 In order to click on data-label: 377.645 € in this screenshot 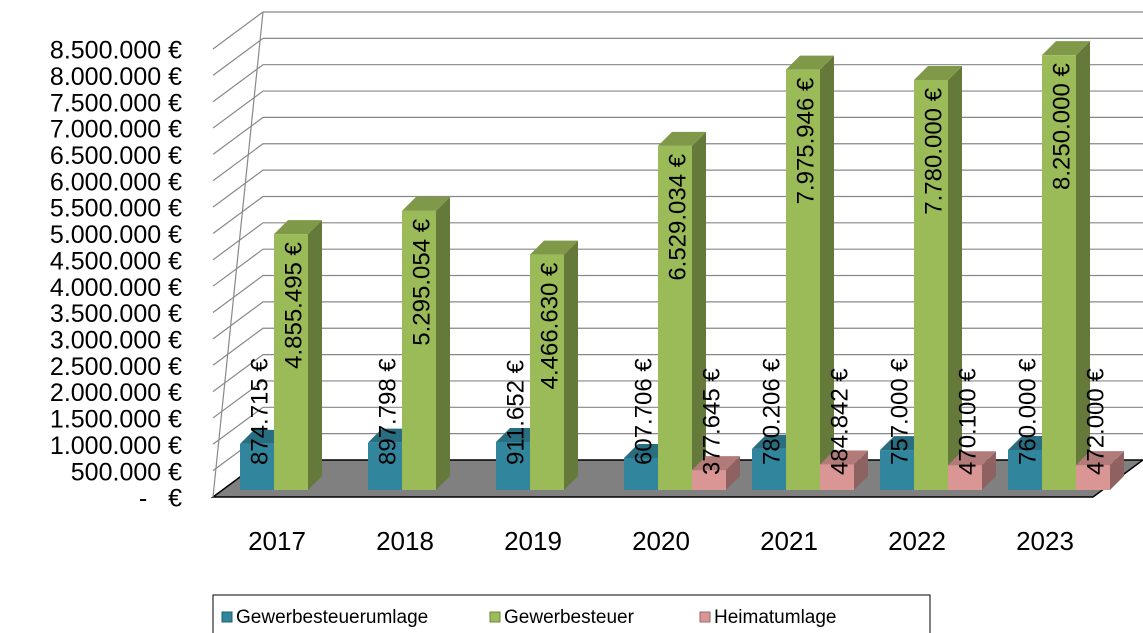, I will do `click(711, 421)`.